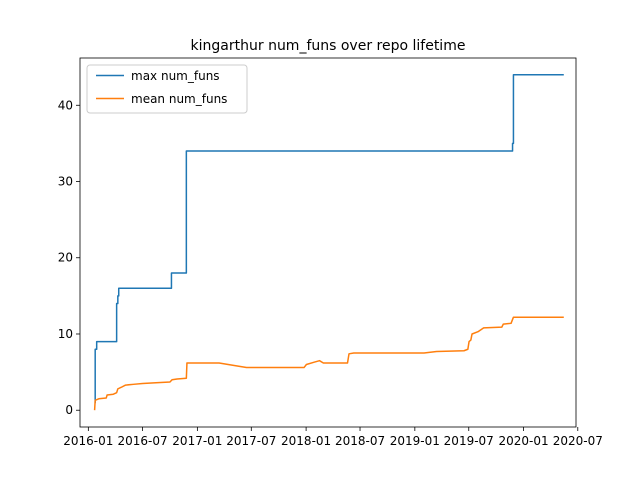  Describe the element at coordinates (65, 105) in the screenshot. I see `y-tick-label: 40` at that location.